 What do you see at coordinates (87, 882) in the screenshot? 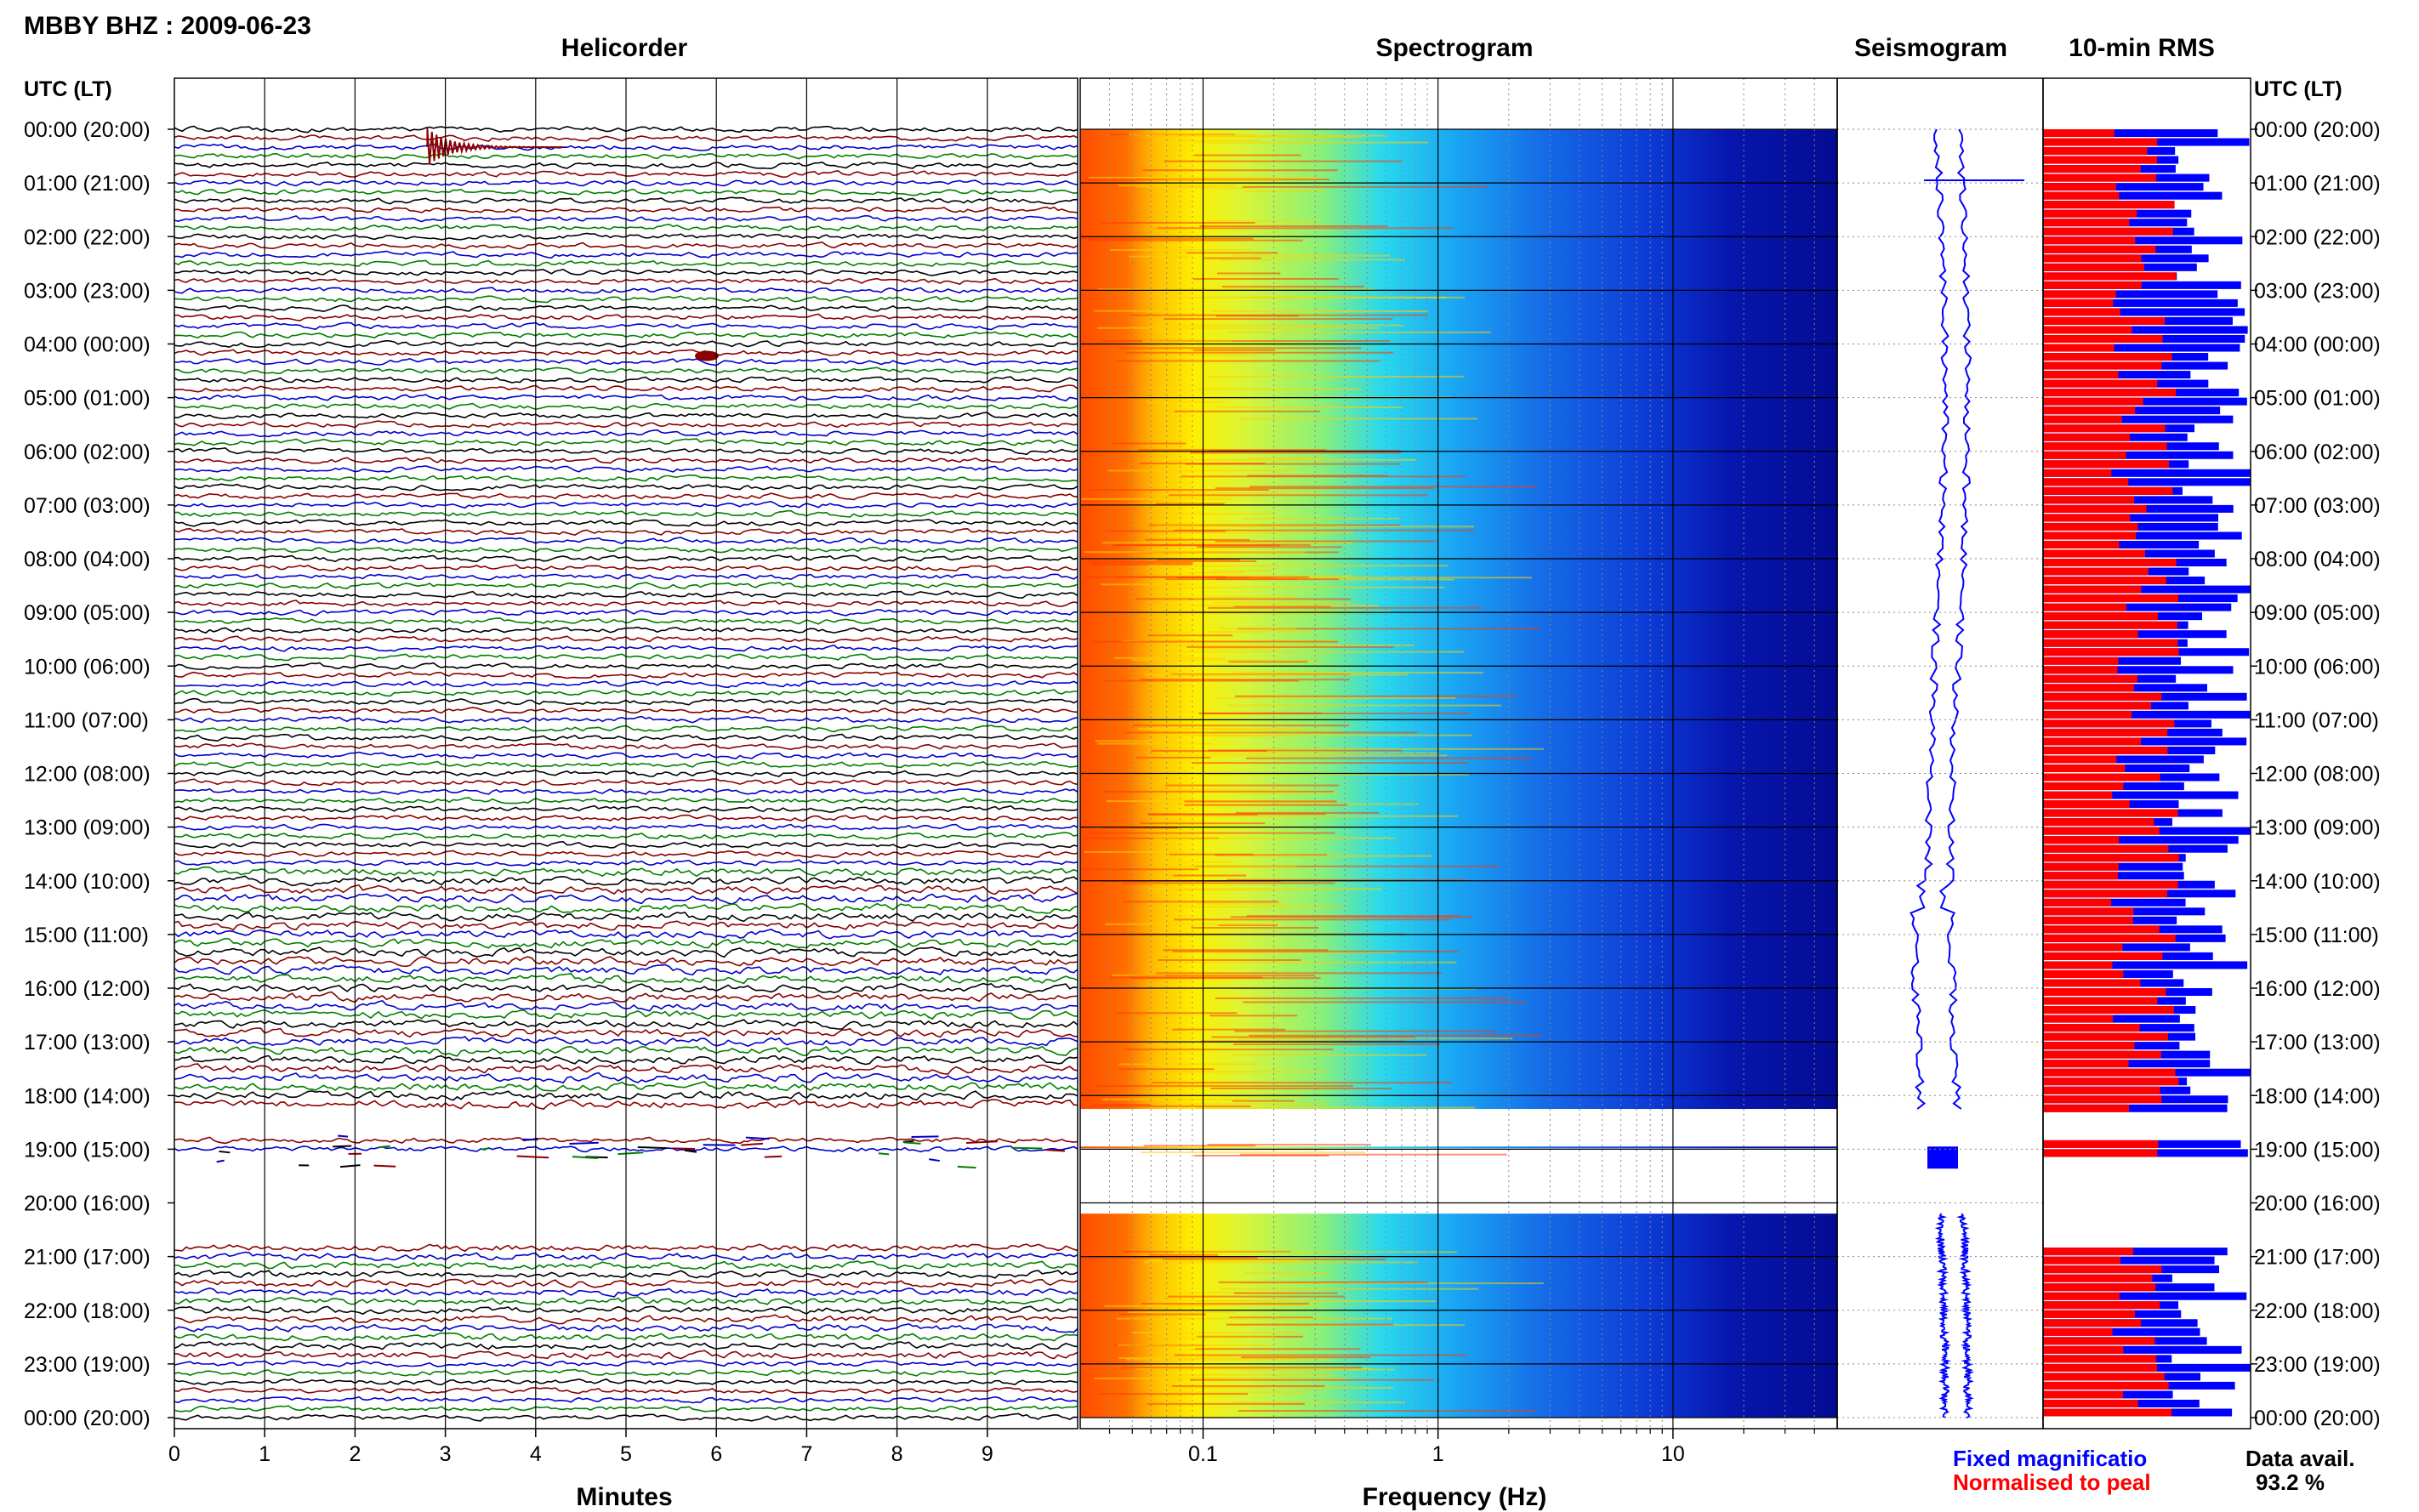
I see `time-label-left: 14:00 (10:00)` at bounding box center [87, 882].